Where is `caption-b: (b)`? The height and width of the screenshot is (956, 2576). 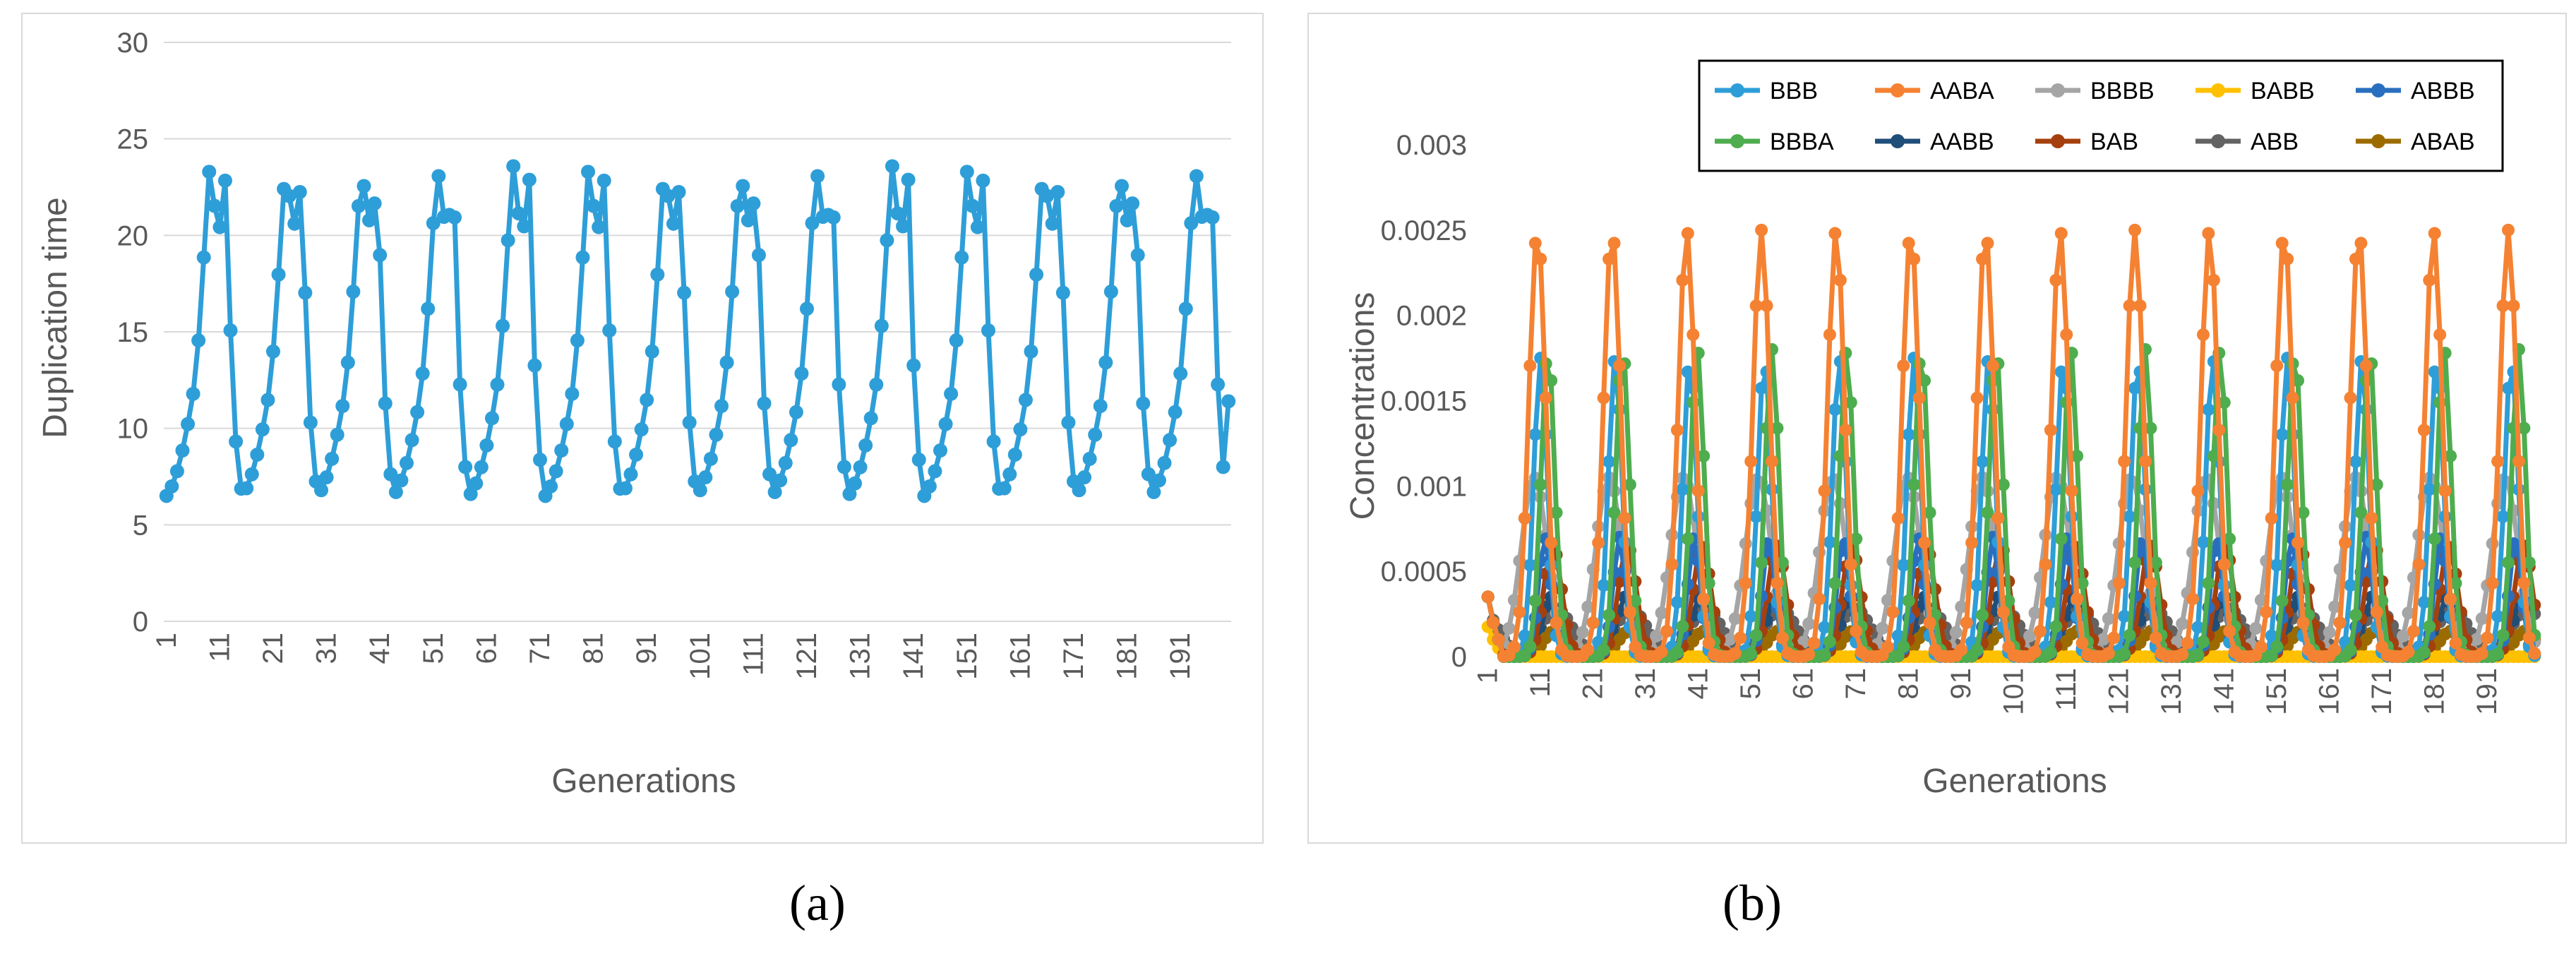
caption-b: (b) is located at coordinates (1752, 903).